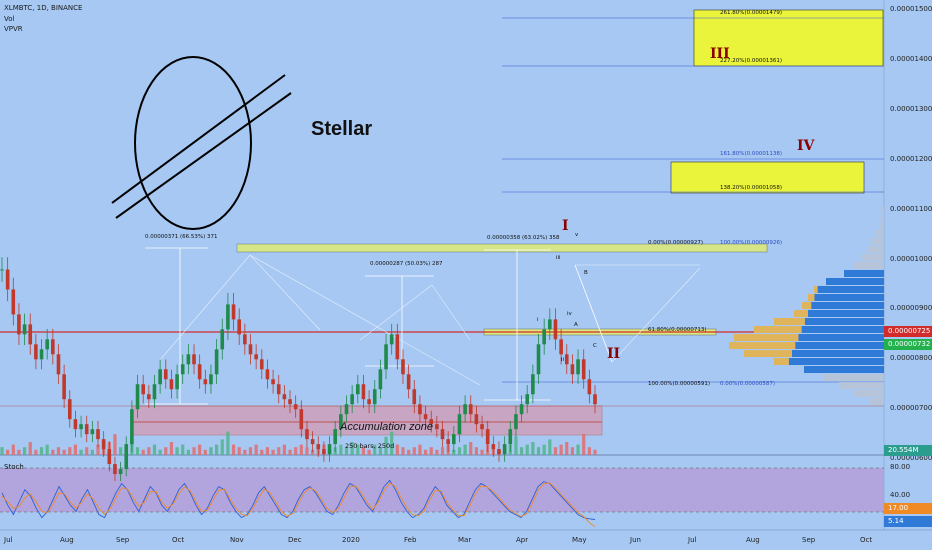 This screenshot has width=932, height=550. I want to click on sub-iv-label: iv, so click(569, 314).